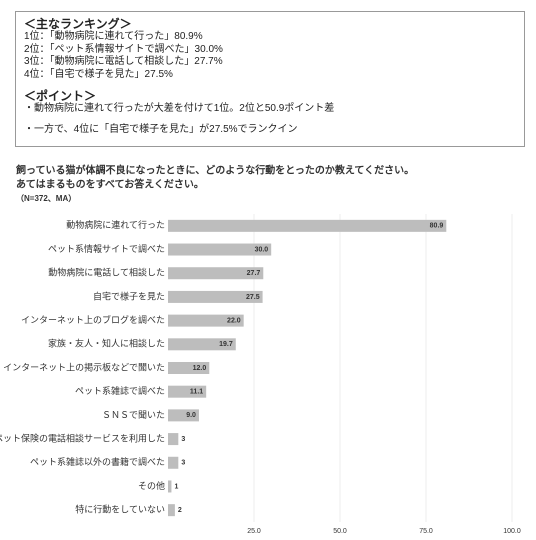  Describe the element at coordinates (129, 295) in the screenshot. I see `category-label: 自宅で様子を見た` at that location.